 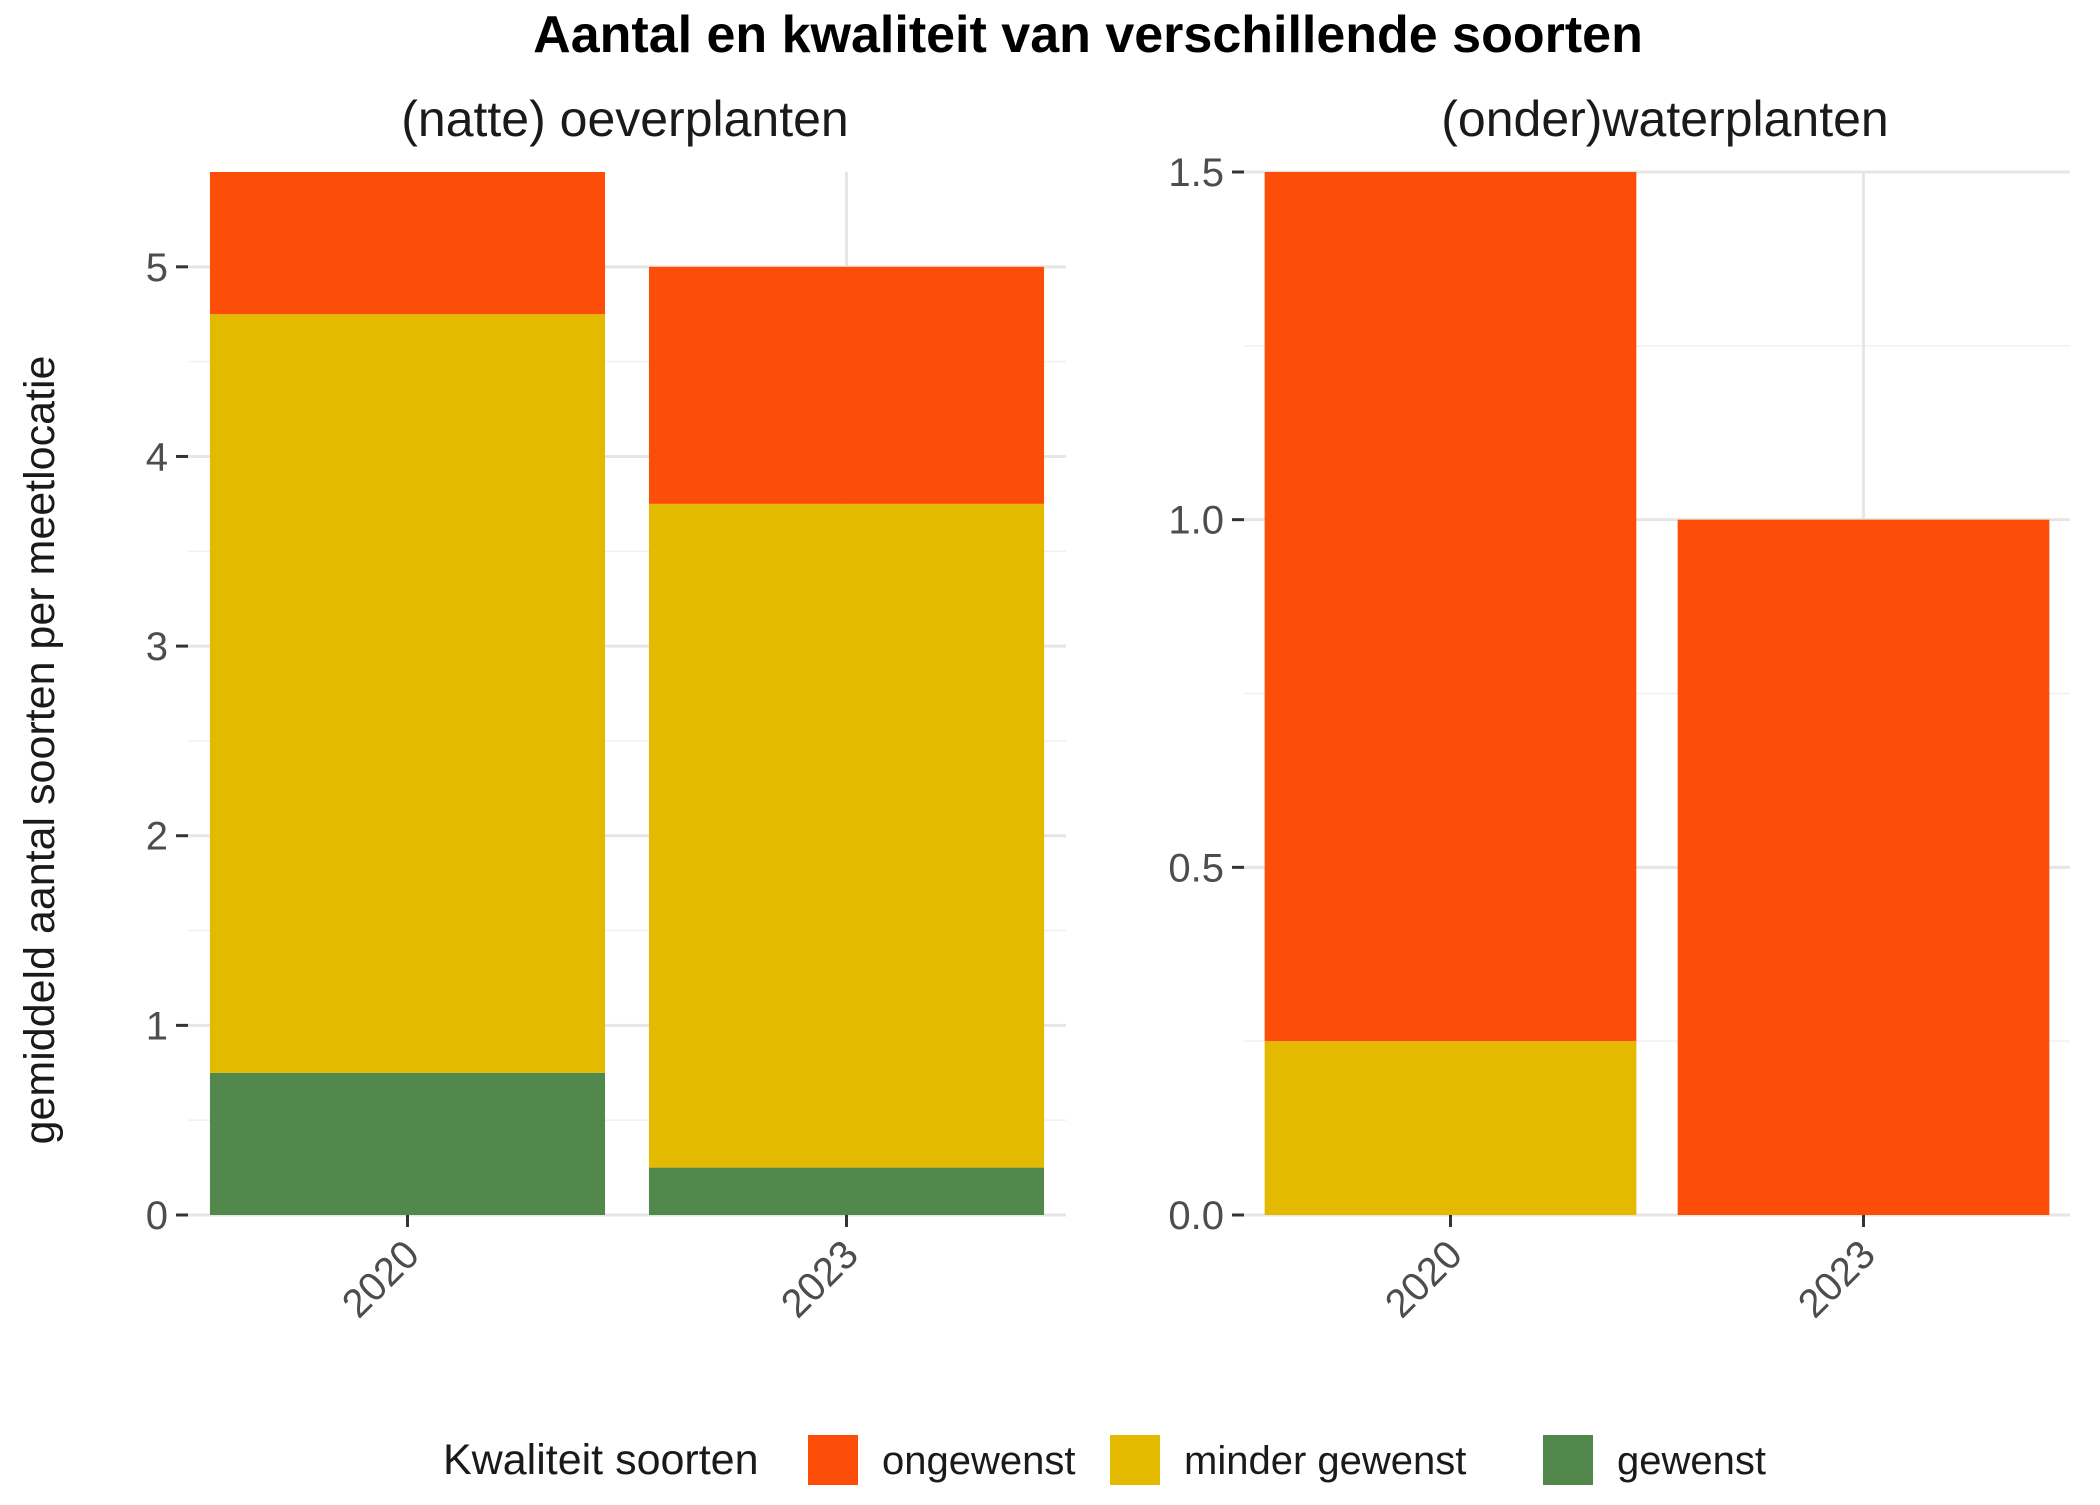 I want to click on bar-2023-minder-gewenst, so click(x=846, y=835).